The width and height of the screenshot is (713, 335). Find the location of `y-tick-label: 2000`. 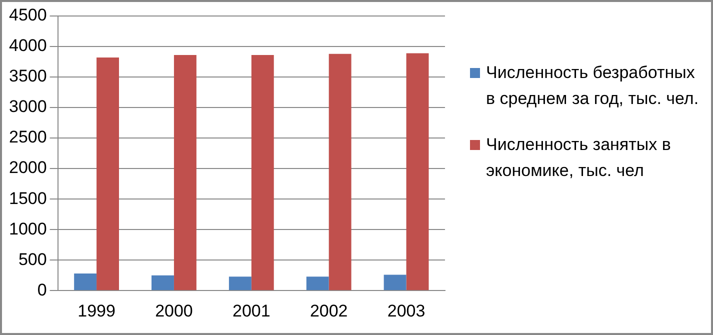

y-tick-label: 2000 is located at coordinates (27, 168).